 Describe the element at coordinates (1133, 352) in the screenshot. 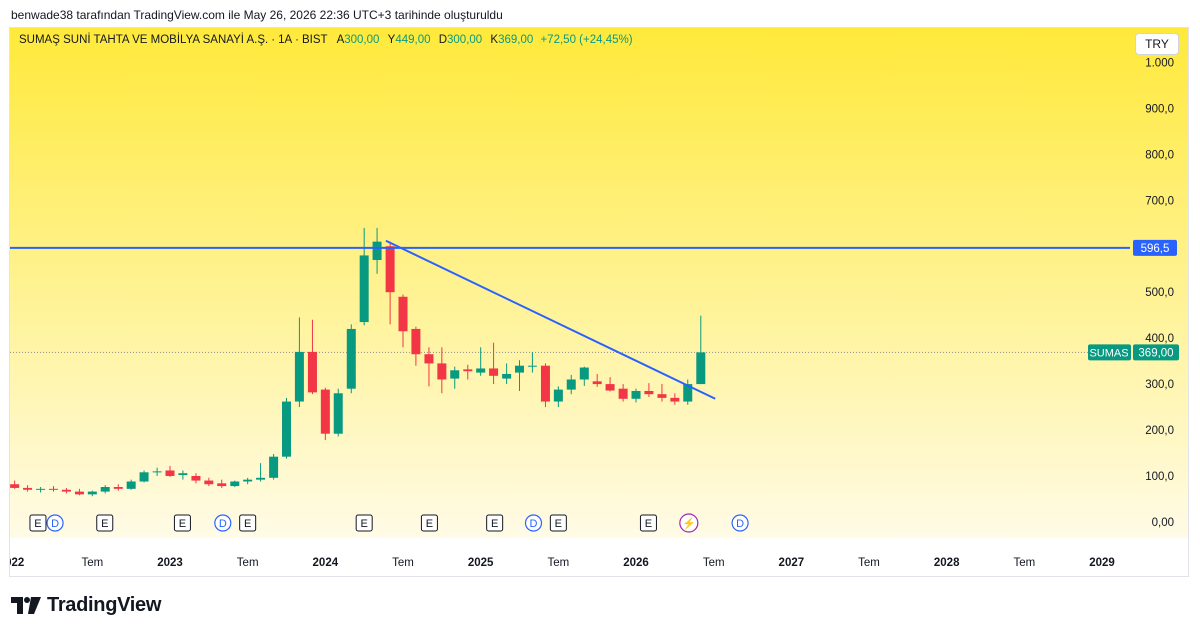

I see `last-price-tag: SUMAS 369,00` at that location.